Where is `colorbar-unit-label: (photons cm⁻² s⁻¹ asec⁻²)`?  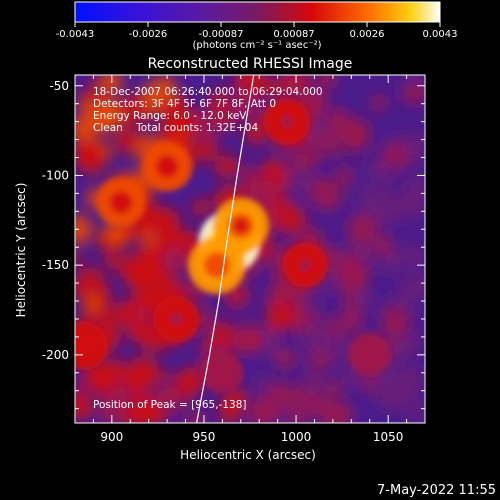 colorbar-unit-label: (photons cm⁻² s⁻¹ asec⁻²) is located at coordinates (256, 45).